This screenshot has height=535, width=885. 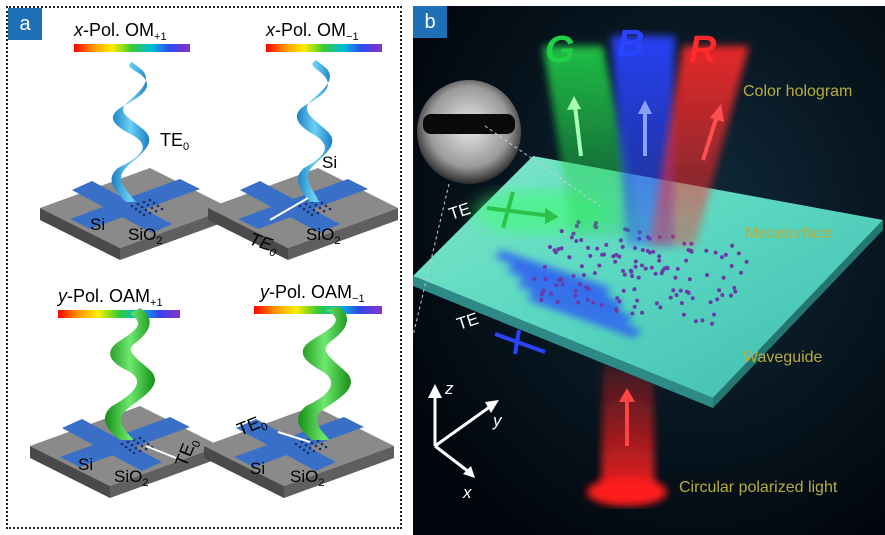 What do you see at coordinates (467, 492) in the screenshot?
I see `axis-x-label: x` at bounding box center [467, 492].